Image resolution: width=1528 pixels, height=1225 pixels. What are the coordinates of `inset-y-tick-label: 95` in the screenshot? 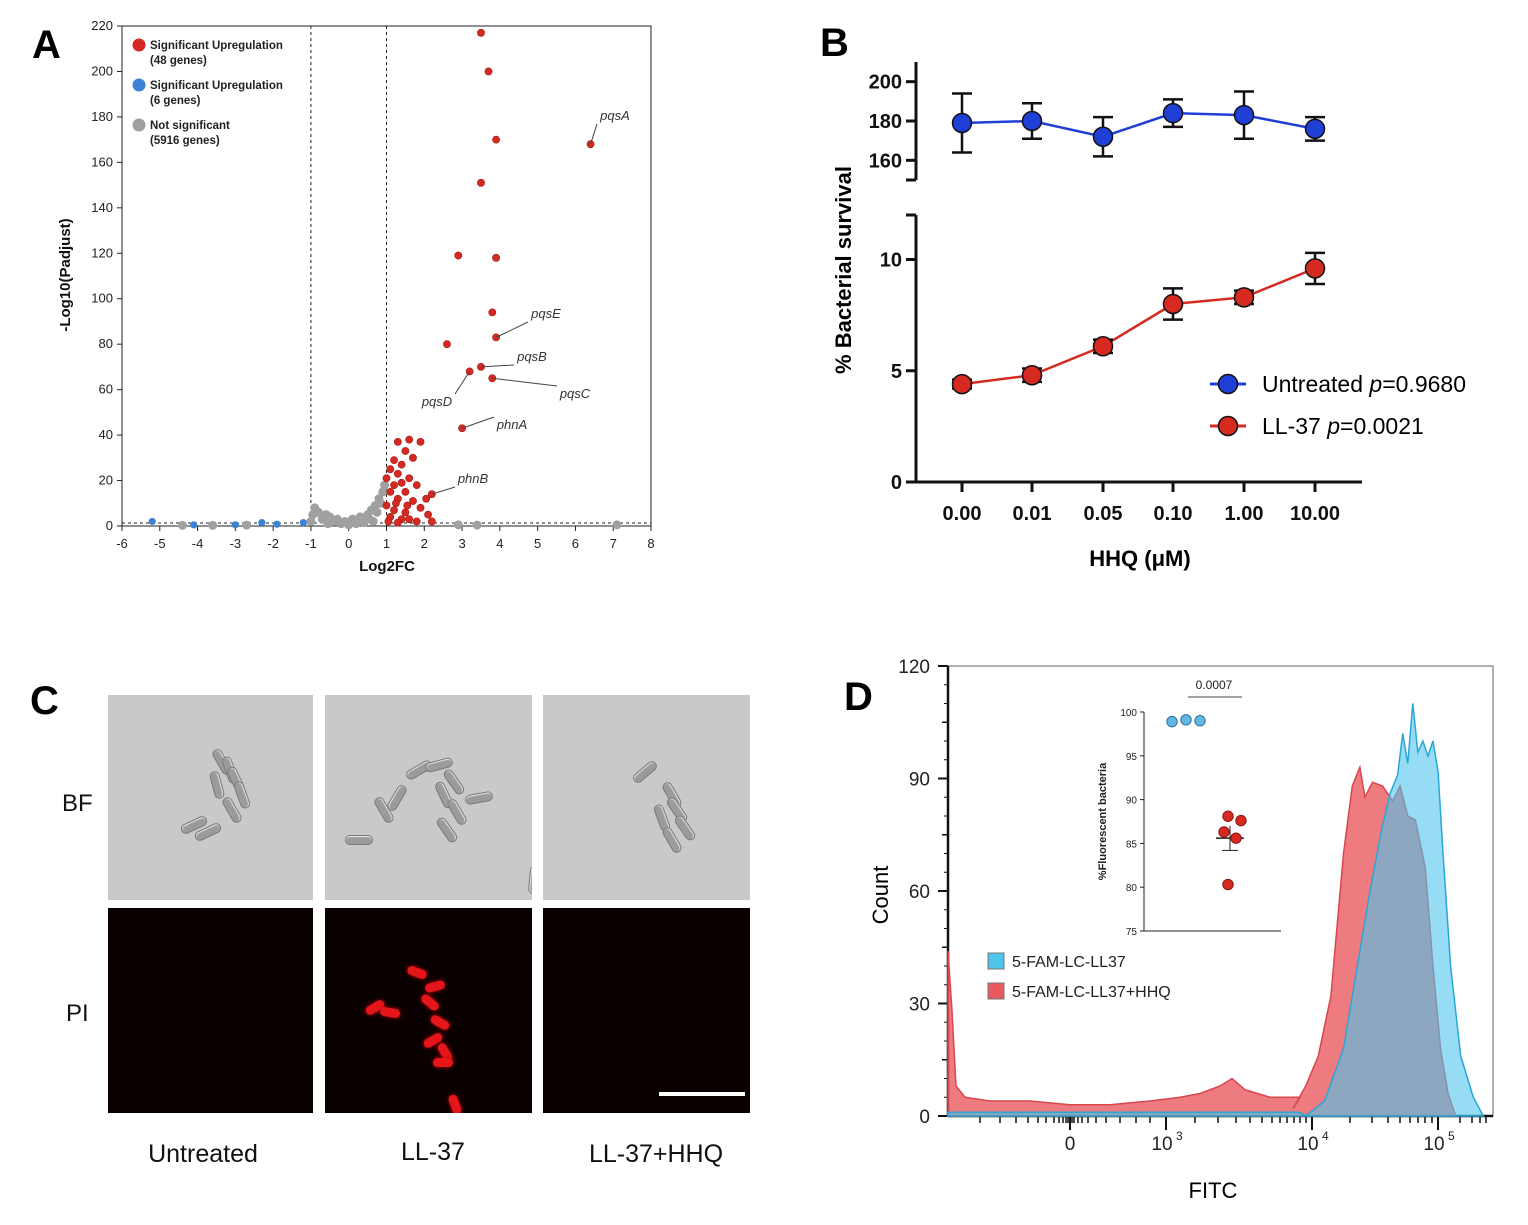 It's located at (1132, 757).